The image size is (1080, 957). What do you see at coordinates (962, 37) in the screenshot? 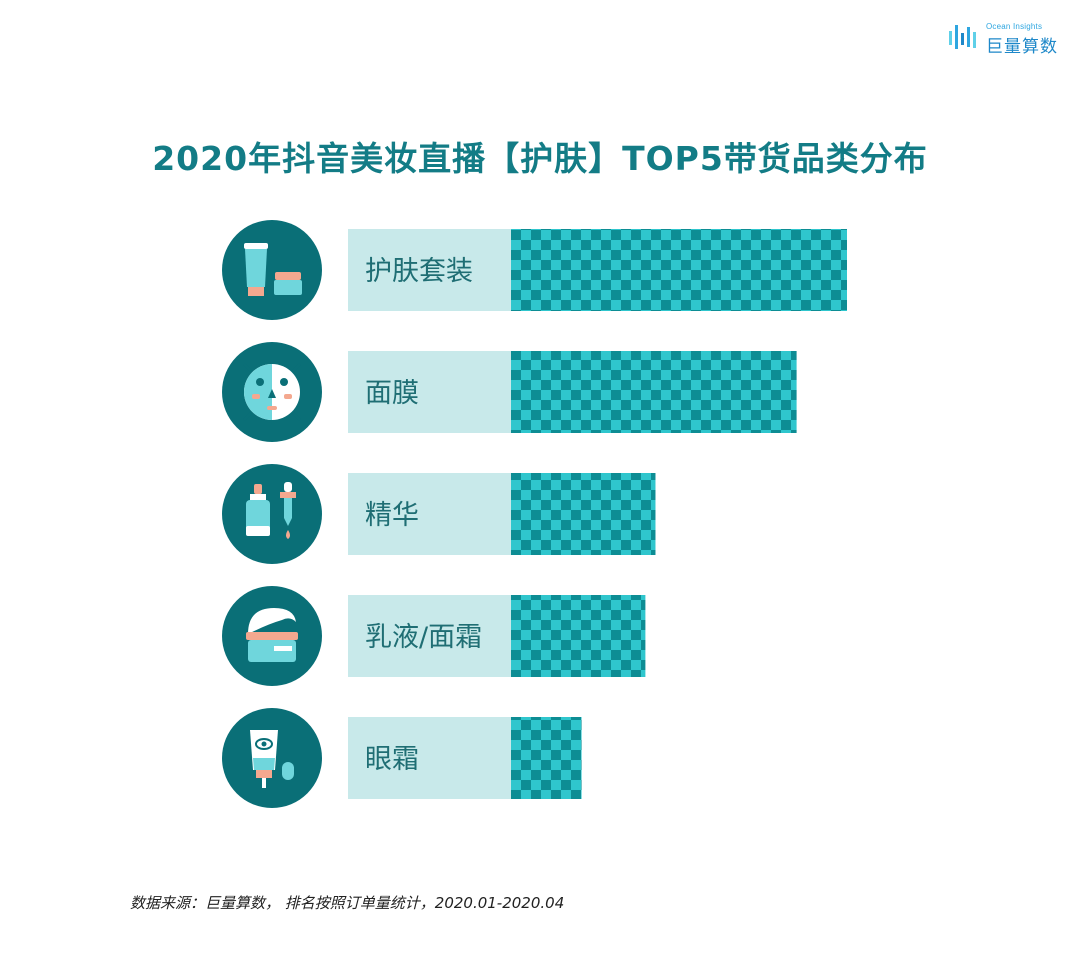
I see `ocean-insights-logo-icon` at bounding box center [962, 37].